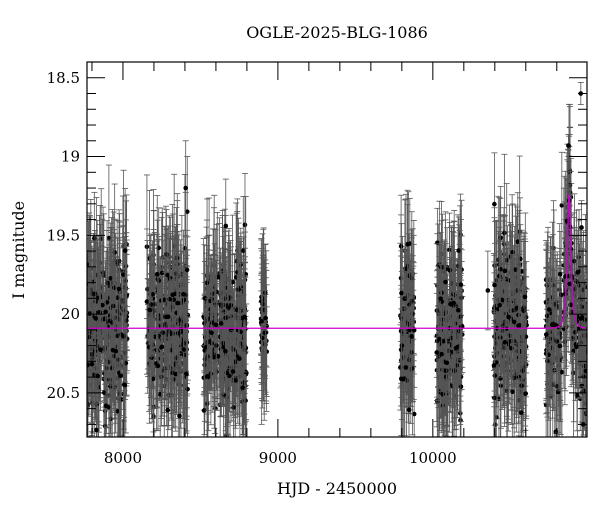 This screenshot has width=600, height=516. Describe the element at coordinates (337, 488) in the screenshot. I see `x-axis-label: HJD - 2450000` at that location.